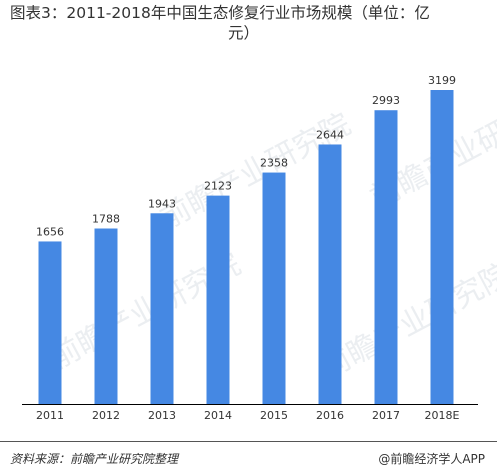  What do you see at coordinates (220, 13) in the screenshot?
I see `chart-title-line1: 图表3：2011-2018年中国生态修复行业市场规模（单位：亿` at bounding box center [220, 13].